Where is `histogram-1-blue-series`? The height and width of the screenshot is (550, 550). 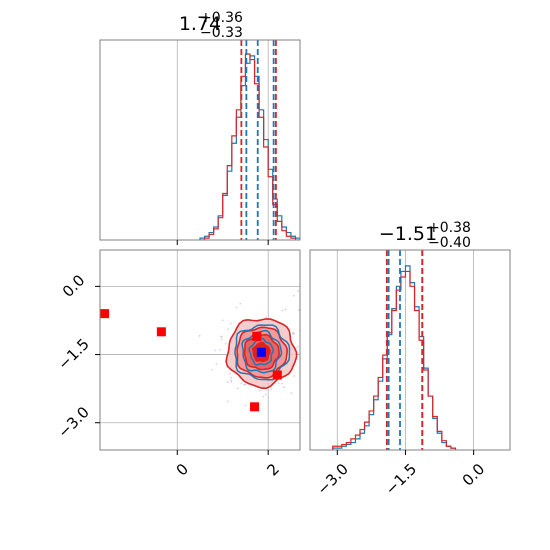 histogram-1-blue-series is located at coordinates (249, 147).